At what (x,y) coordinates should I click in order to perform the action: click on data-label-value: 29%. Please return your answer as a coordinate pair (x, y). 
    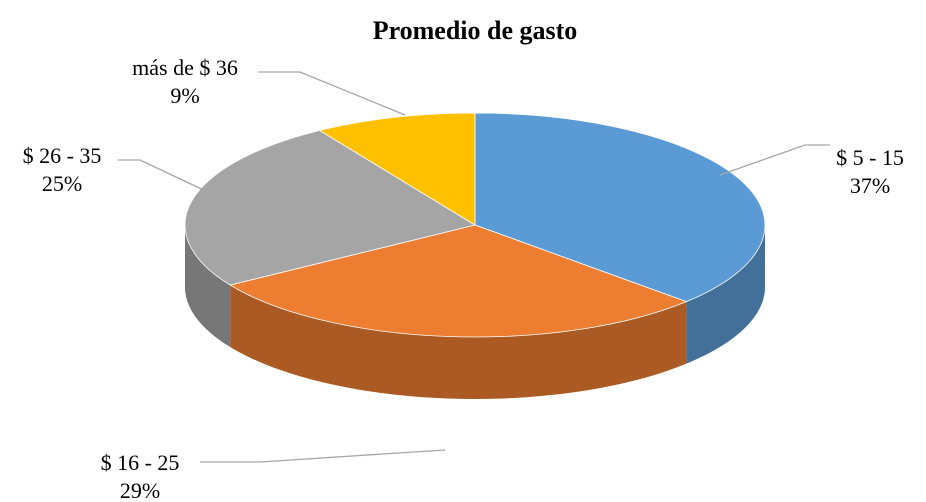
    Looking at the image, I should click on (140, 490).